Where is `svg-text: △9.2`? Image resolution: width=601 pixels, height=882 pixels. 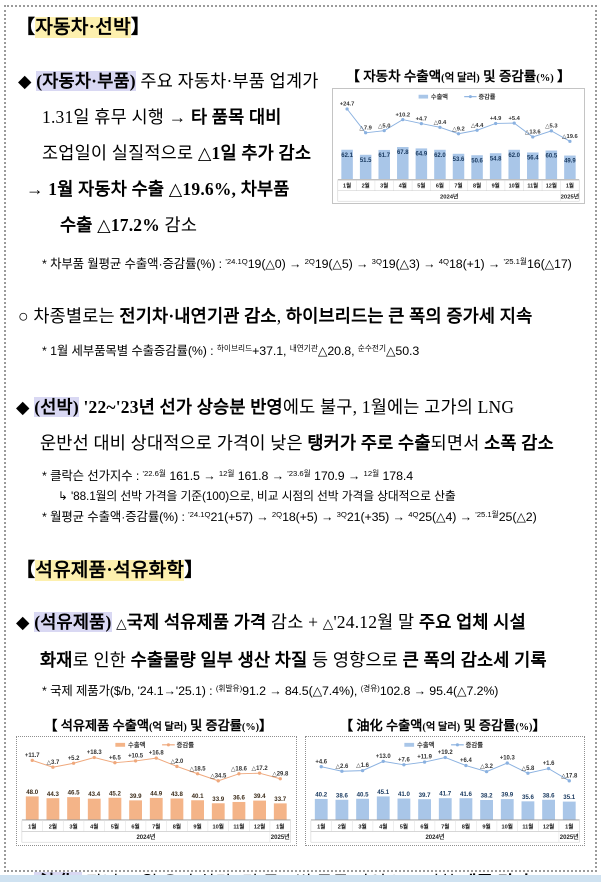
svg-text: △9.2 is located at coordinates (458, 129).